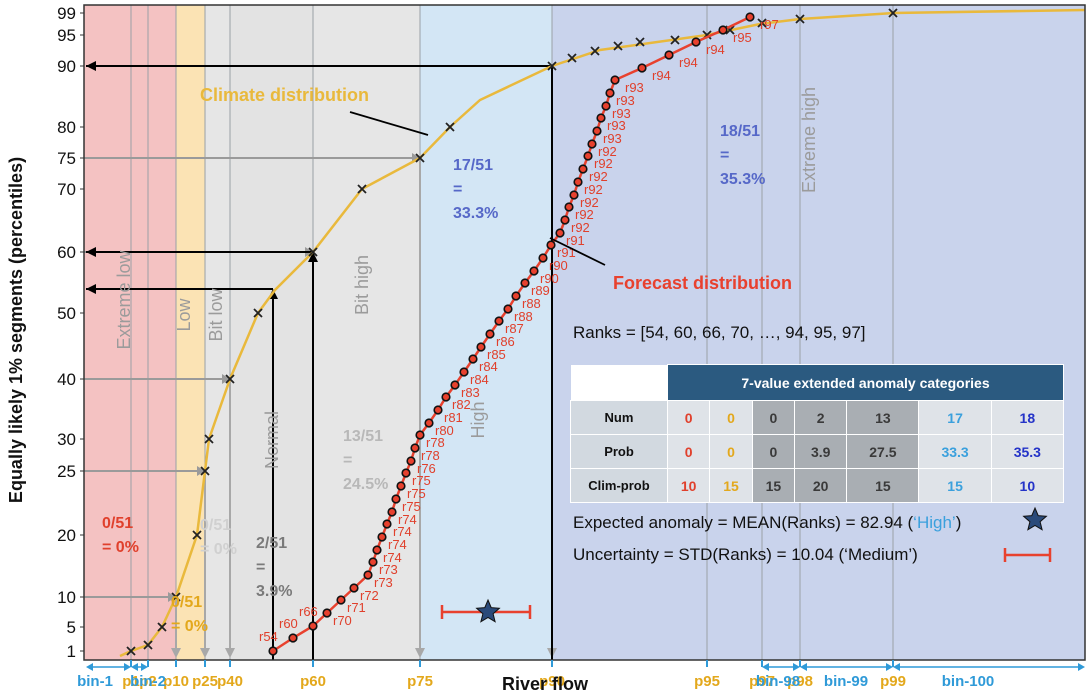 The width and height of the screenshot is (1090, 694). What do you see at coordinates (612, 138) in the screenshot?
I see `rank-label-41: r93` at bounding box center [612, 138].